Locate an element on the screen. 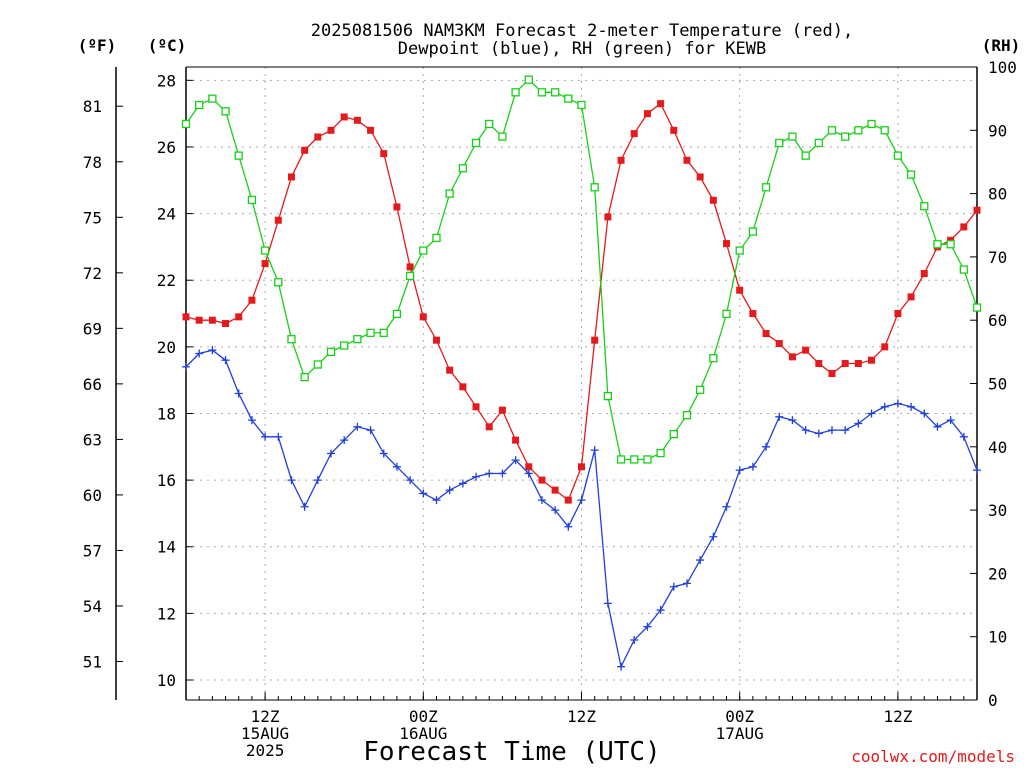  rh-axis-unit: (RH) is located at coordinates (1001, 45).